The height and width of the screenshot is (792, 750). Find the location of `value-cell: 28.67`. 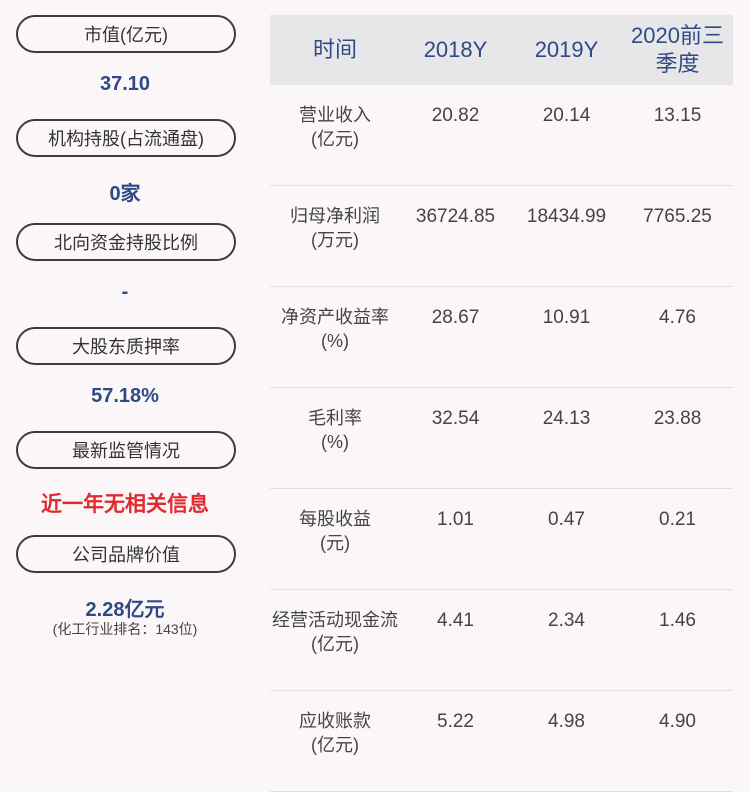

value-cell: 28.67 is located at coordinates (455, 337).